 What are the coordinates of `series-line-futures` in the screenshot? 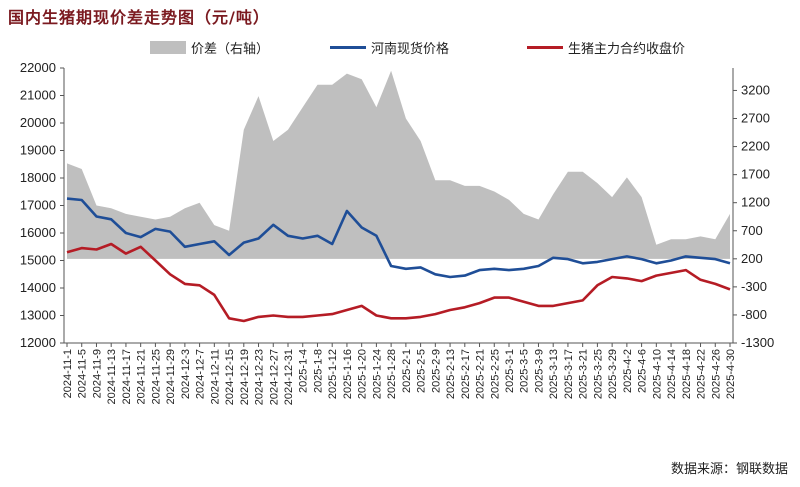 It's located at (398, 282).